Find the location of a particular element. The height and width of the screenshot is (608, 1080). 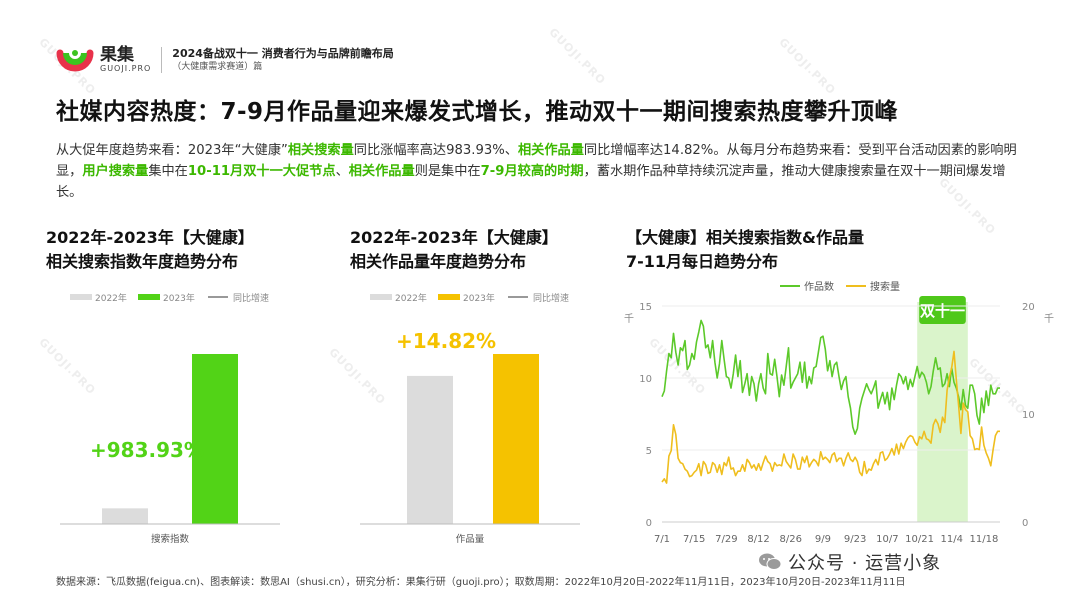

y-right-tick: 10 is located at coordinates (1028, 415).